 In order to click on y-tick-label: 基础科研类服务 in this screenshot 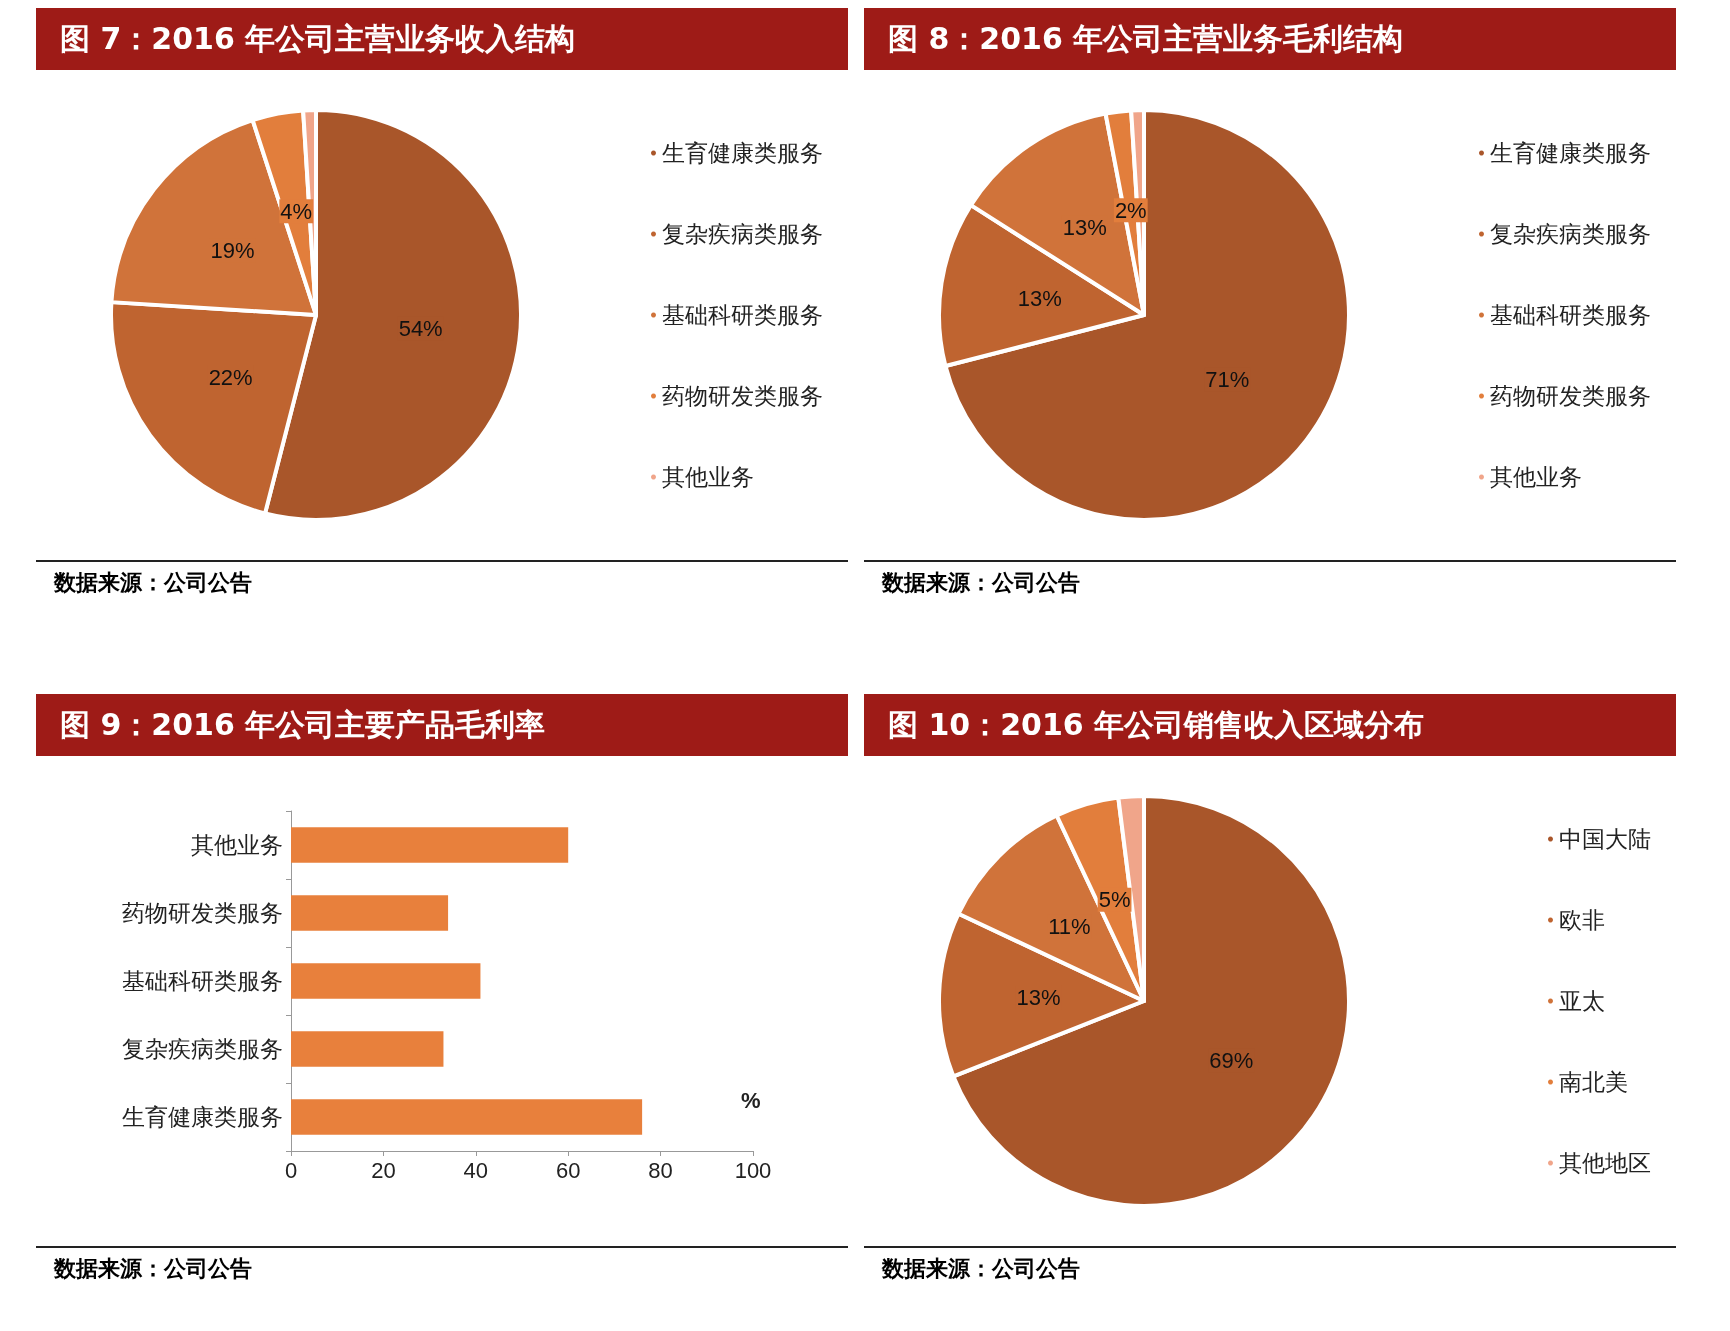, I will do `click(202, 981)`.